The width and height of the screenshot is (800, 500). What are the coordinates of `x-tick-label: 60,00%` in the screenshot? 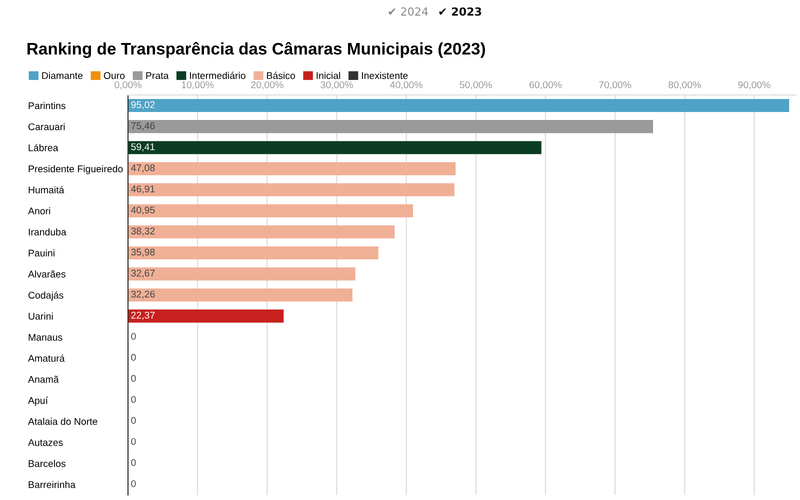 It's located at (546, 85).